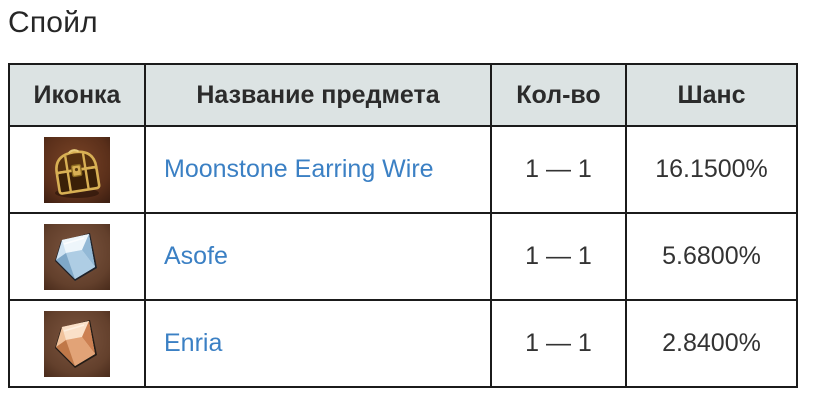 The width and height of the screenshot is (823, 403). I want to click on item-link: Asofe, so click(196, 256).